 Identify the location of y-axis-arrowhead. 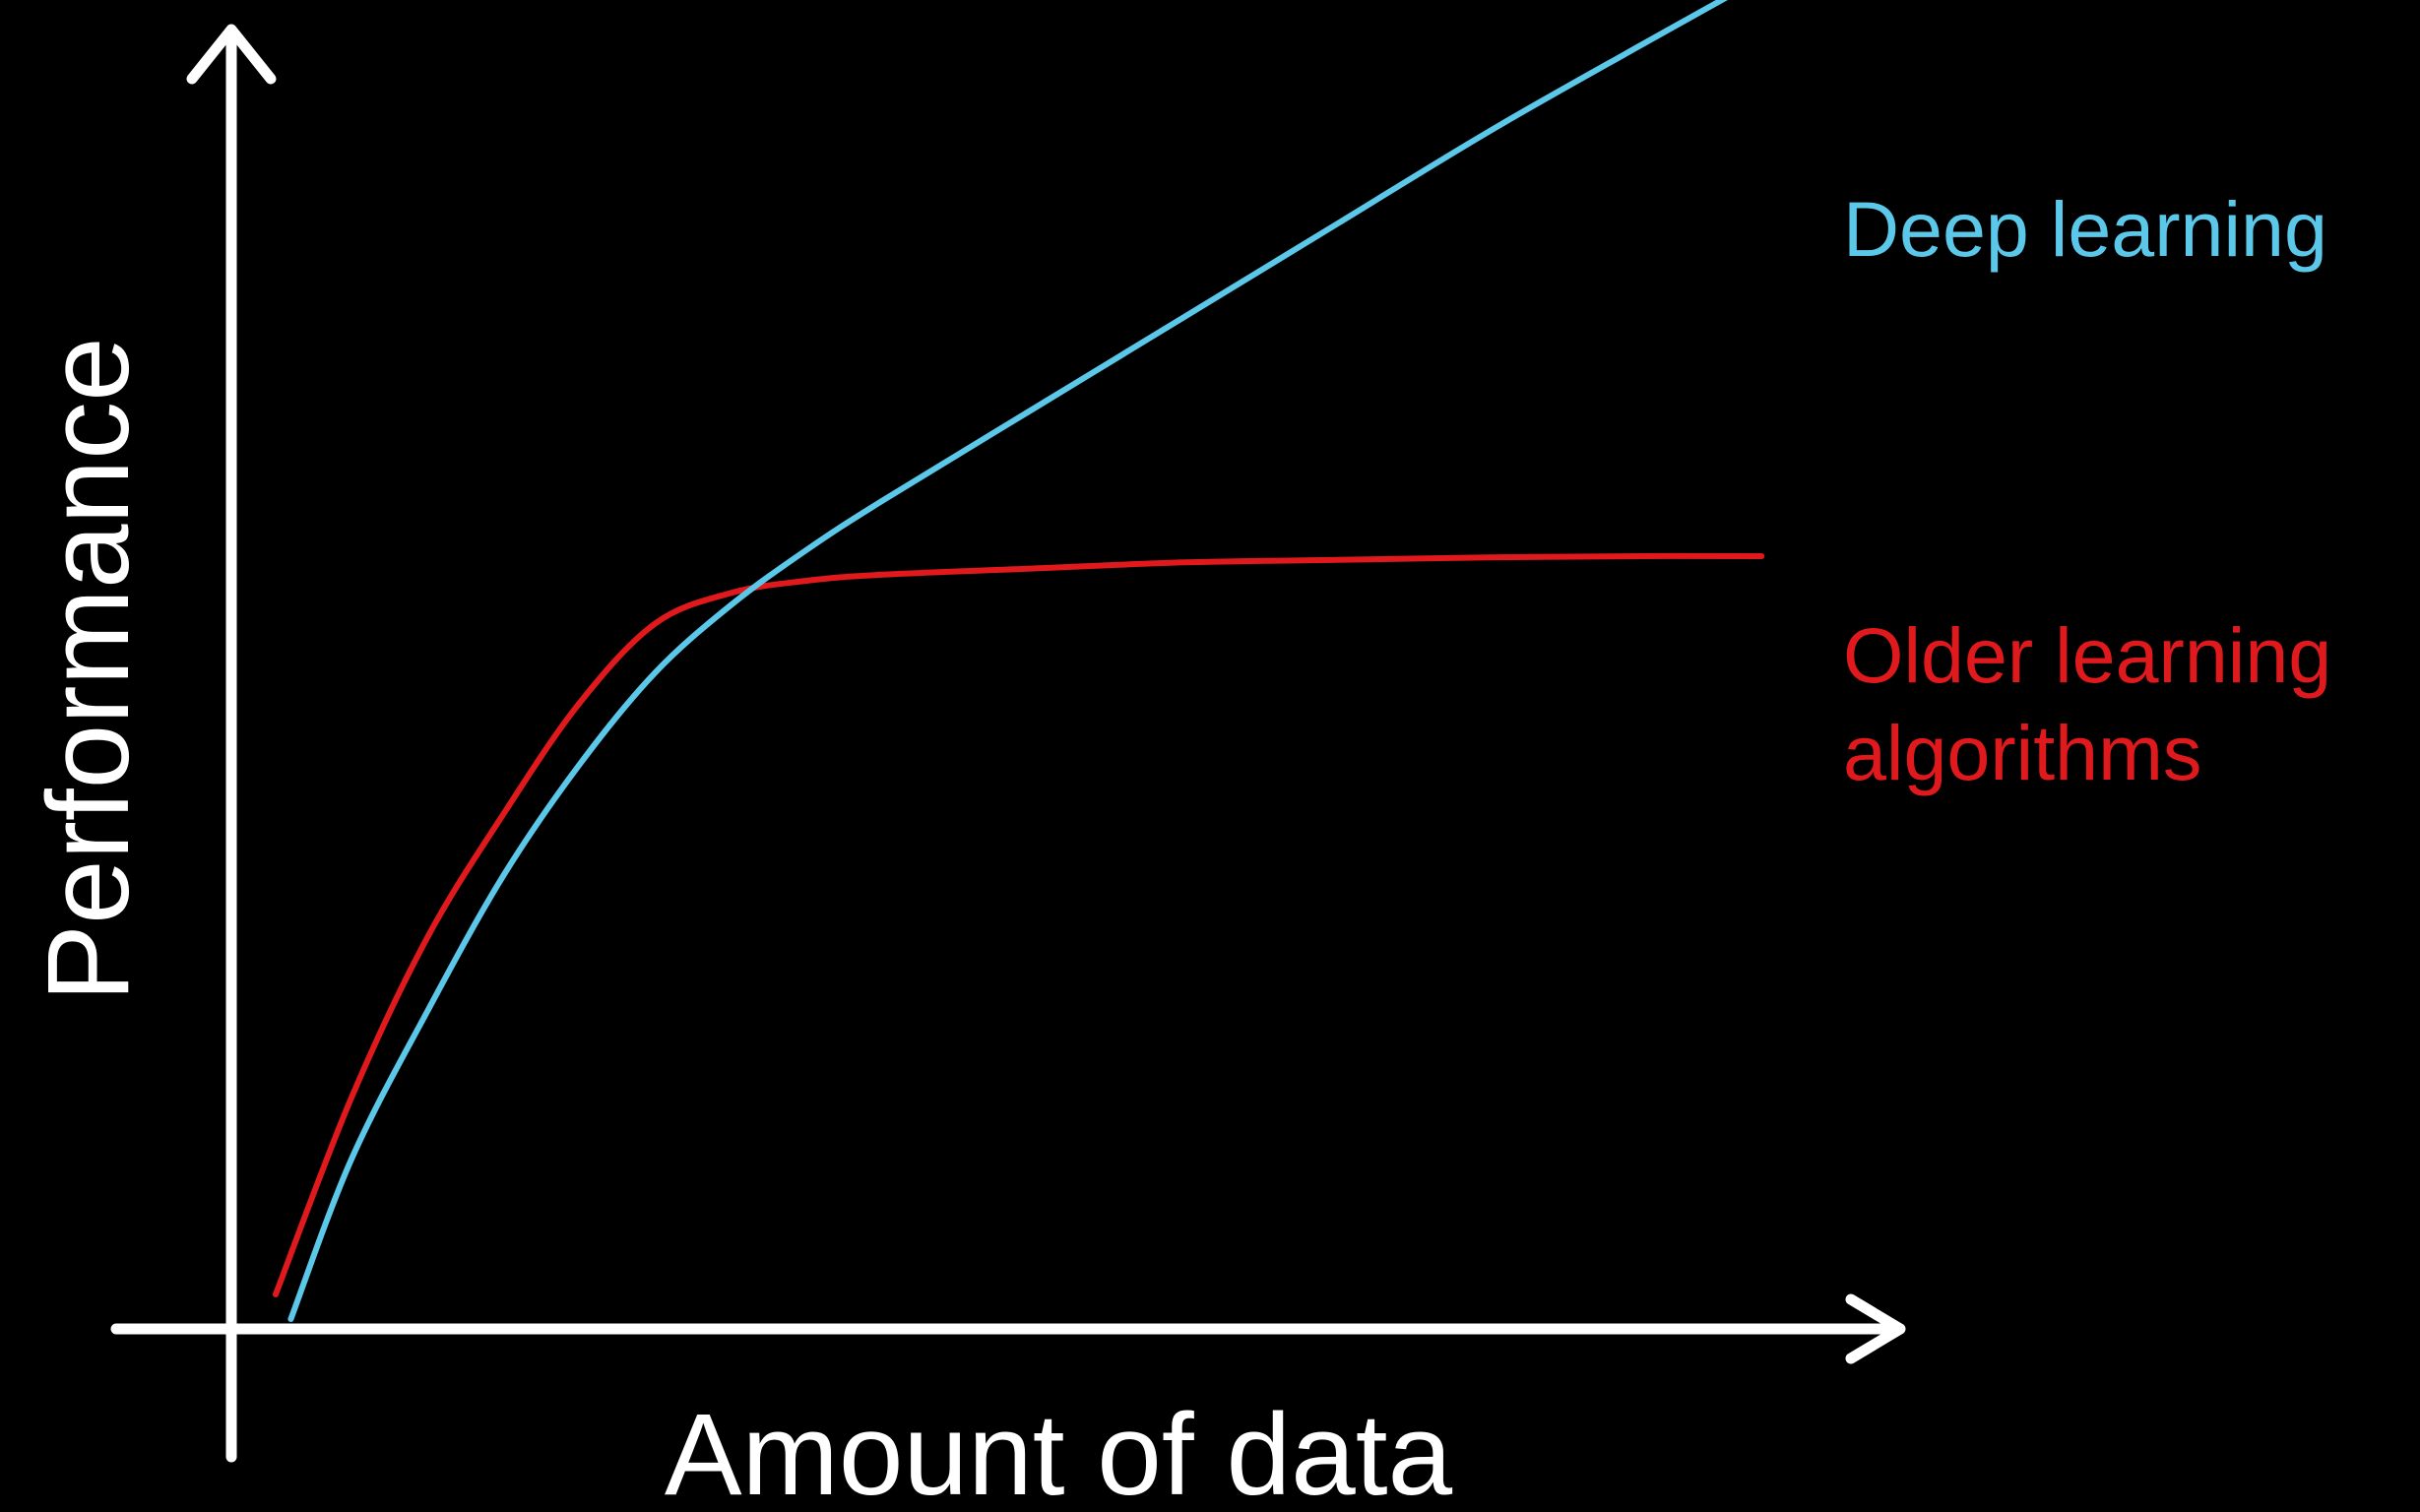
(231, 54).